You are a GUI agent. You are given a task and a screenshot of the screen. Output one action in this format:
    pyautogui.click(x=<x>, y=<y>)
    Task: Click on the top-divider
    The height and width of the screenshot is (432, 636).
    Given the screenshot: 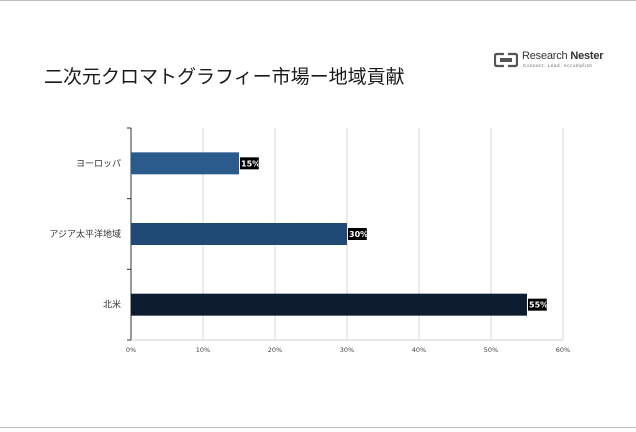 What is the action you would take?
    pyautogui.click(x=318, y=0)
    